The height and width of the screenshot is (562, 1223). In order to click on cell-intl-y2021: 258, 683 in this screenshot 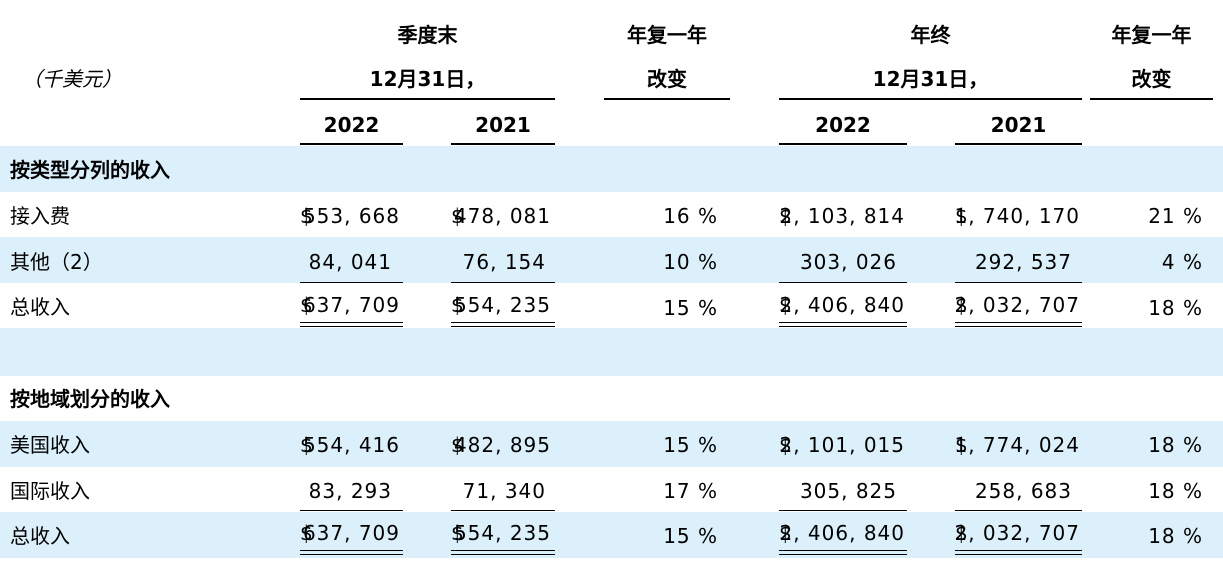, I will do `click(1013, 491)`.